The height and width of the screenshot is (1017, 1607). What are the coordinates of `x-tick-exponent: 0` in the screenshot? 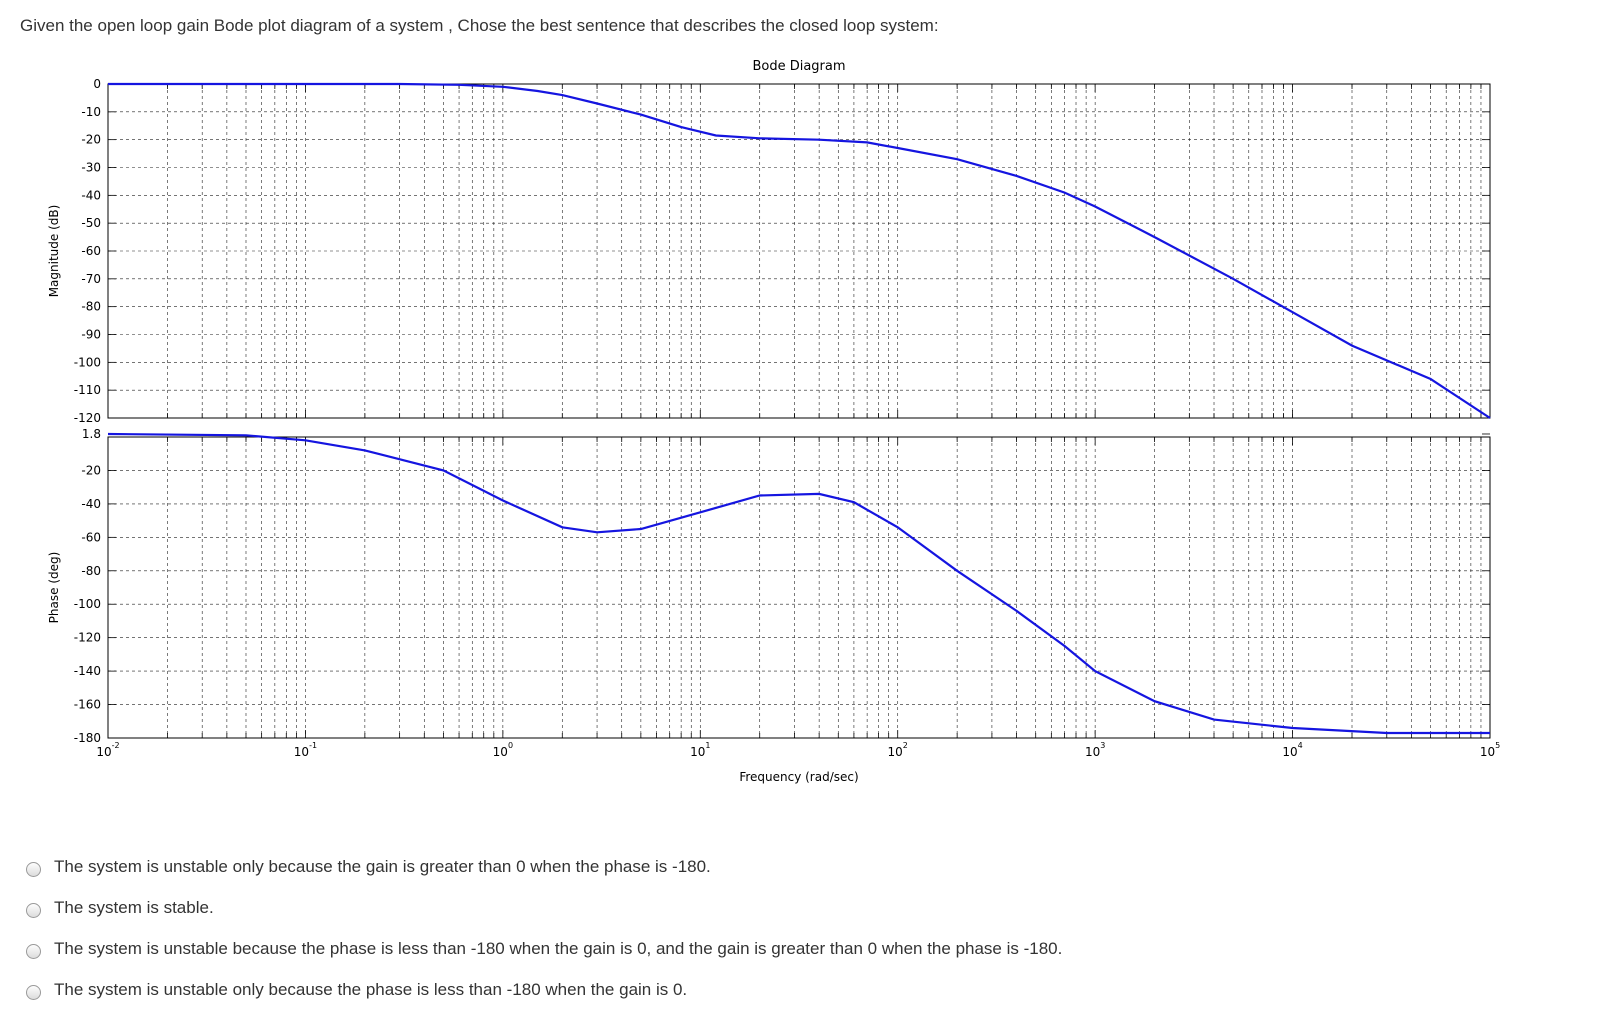 It's located at (510, 745).